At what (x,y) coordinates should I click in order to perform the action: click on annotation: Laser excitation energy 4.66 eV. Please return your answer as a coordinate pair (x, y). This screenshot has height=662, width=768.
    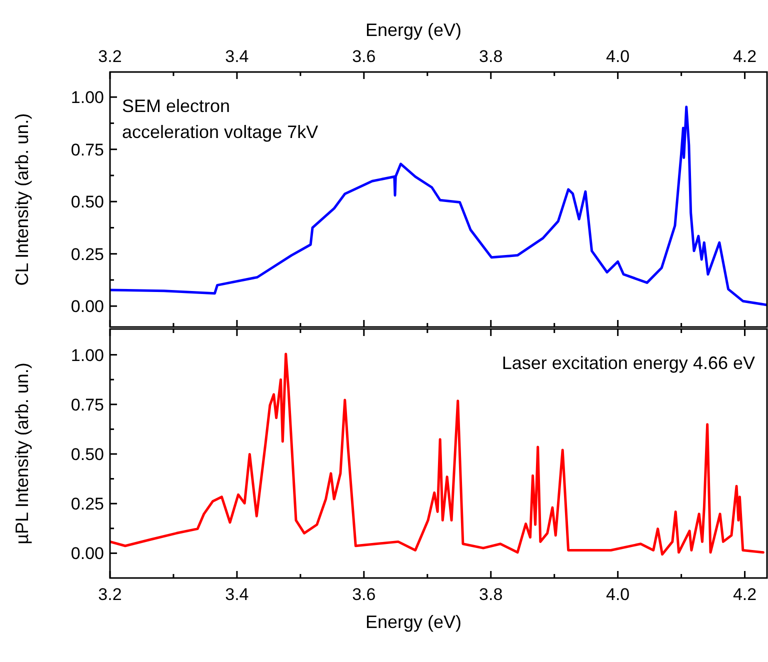
    Looking at the image, I should click on (628, 363).